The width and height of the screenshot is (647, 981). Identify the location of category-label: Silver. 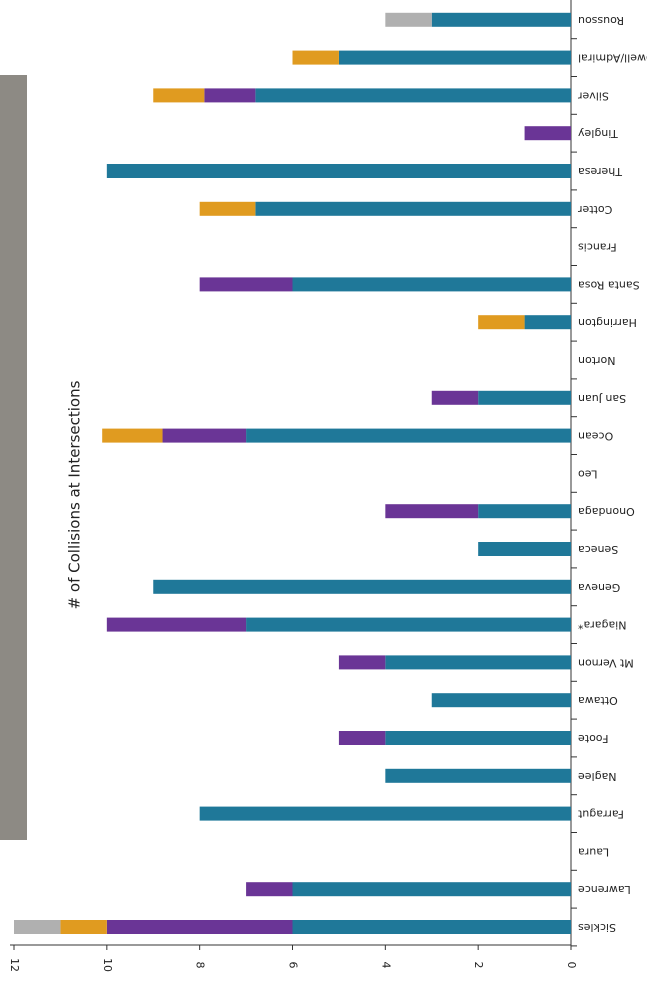
(593, 95).